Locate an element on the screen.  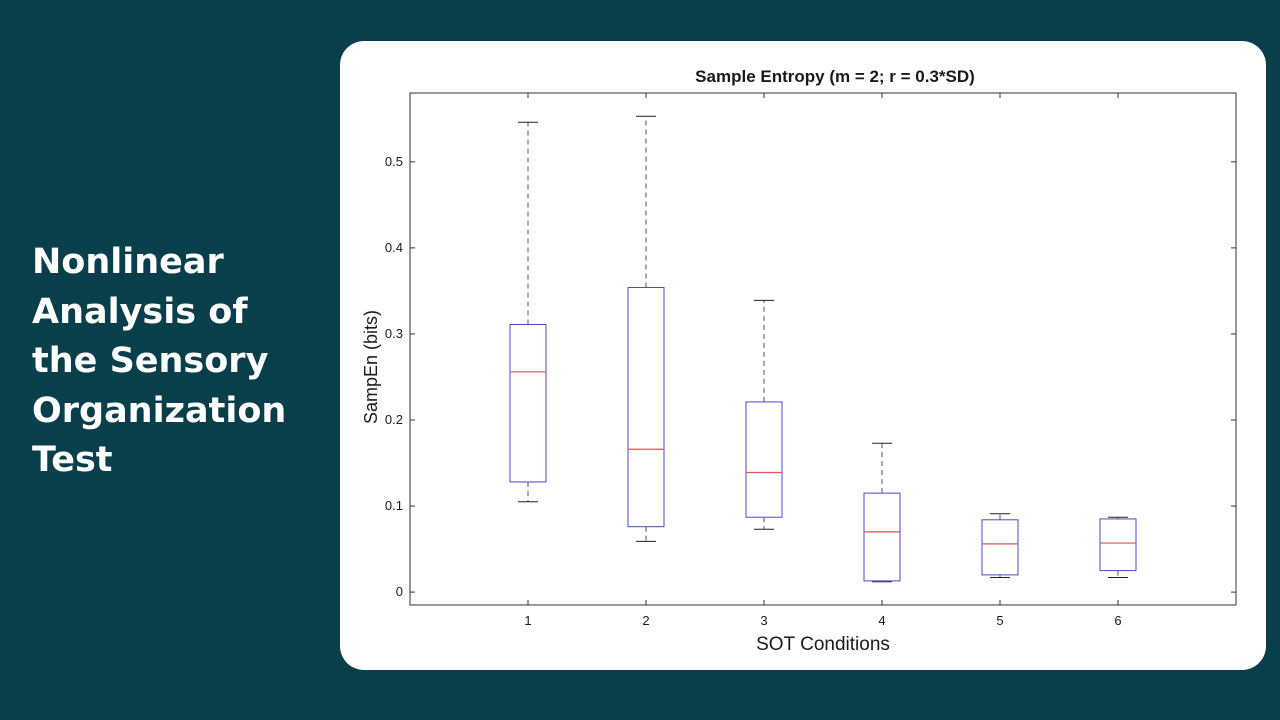
x-tick-label: 2 is located at coordinates (645, 620).